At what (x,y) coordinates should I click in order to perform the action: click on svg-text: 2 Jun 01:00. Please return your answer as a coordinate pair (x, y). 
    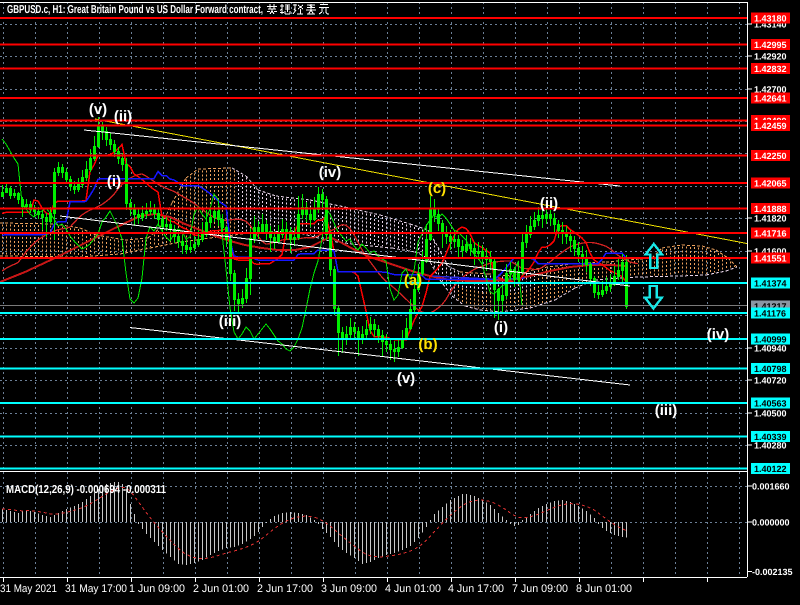
    Looking at the image, I should click on (221, 589).